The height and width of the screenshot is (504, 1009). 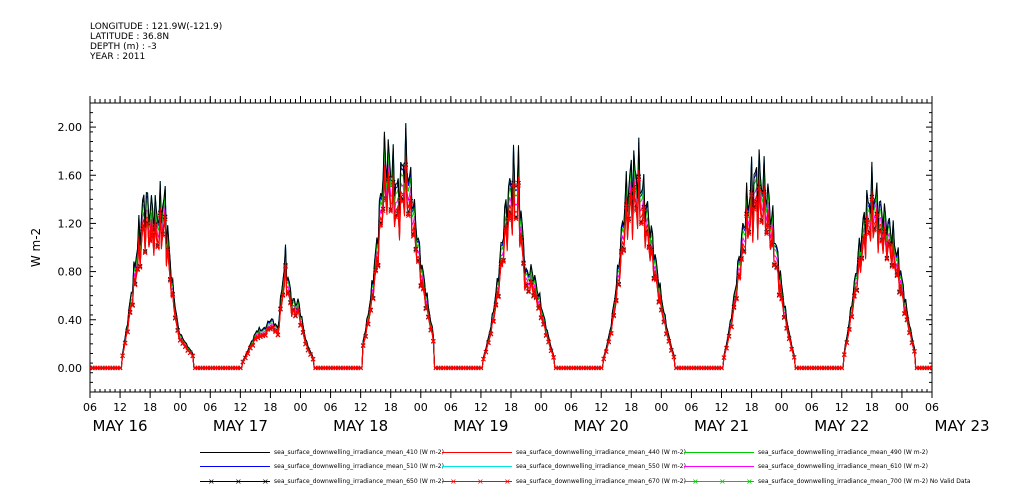 I want to click on x-day-label: MAY 21, so click(x=721, y=426).